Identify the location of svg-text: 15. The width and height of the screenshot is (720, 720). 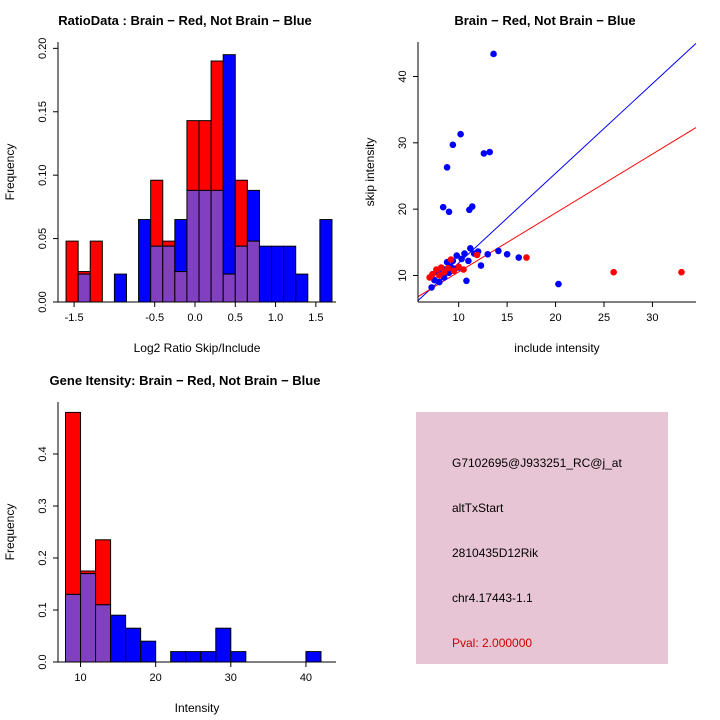
(507, 318).